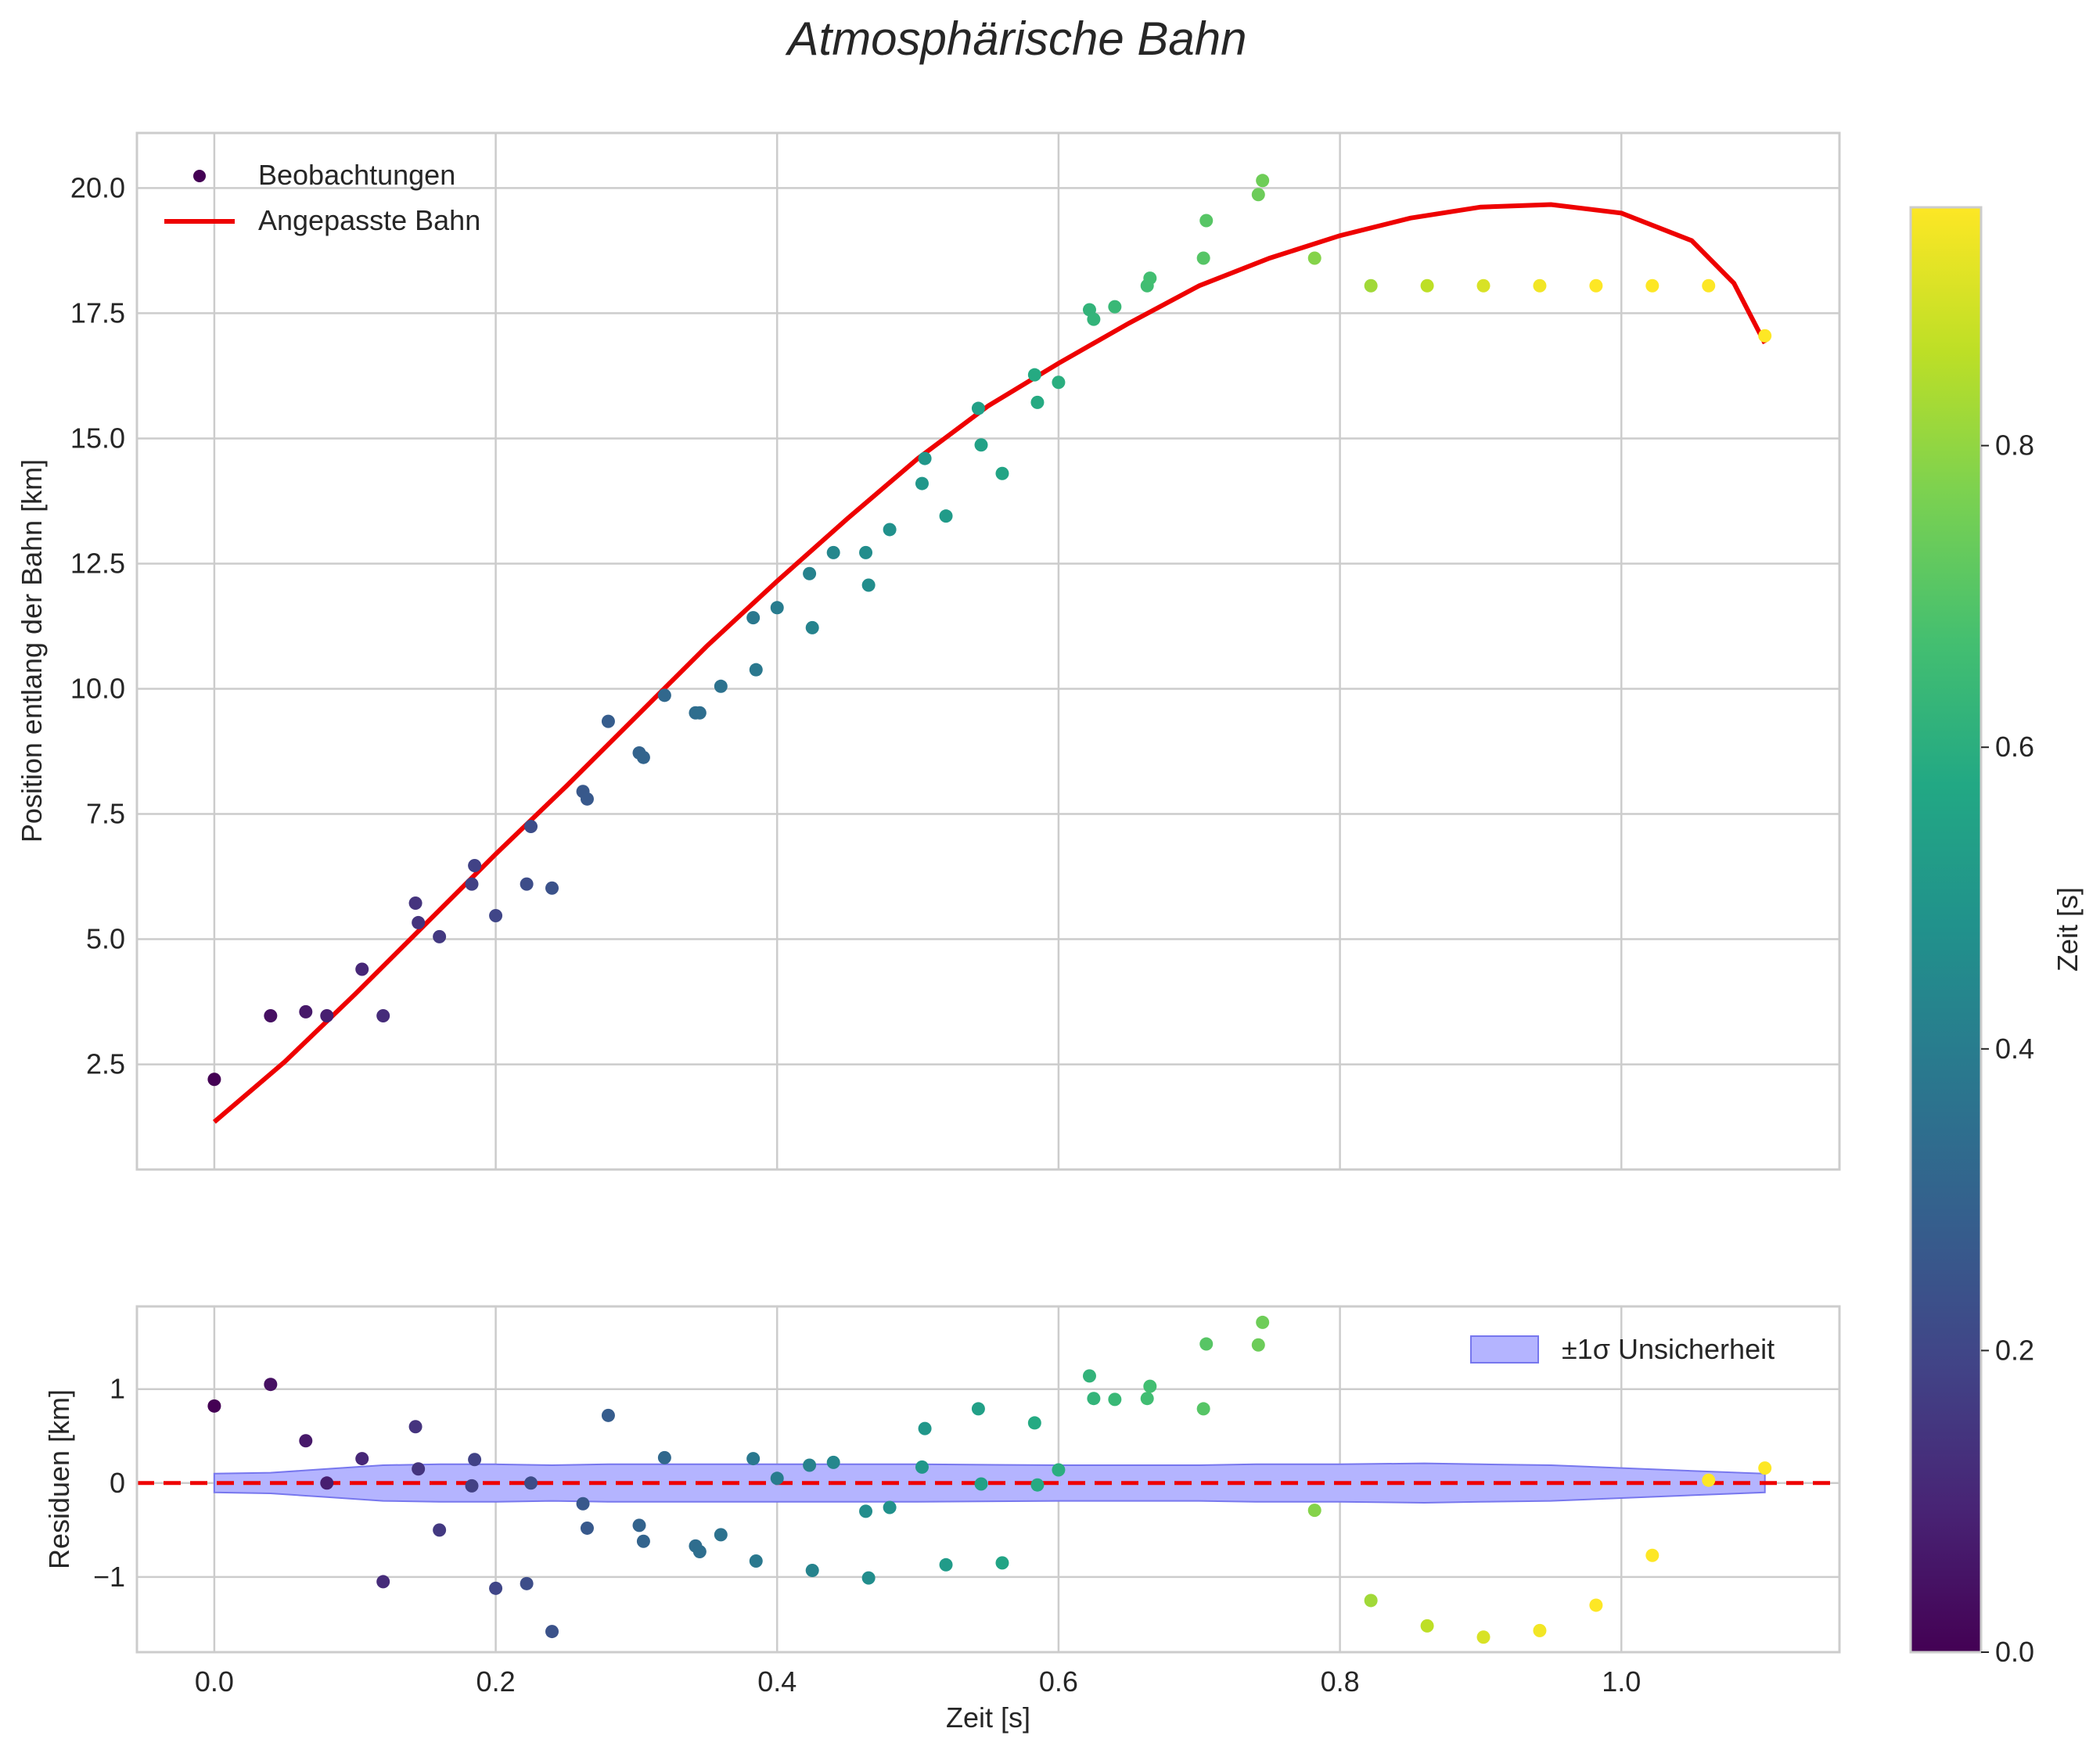 Image resolution: width=2100 pixels, height=1757 pixels. What do you see at coordinates (2067, 930) in the screenshot?
I see `colorbar-label: Zeit [s]` at bounding box center [2067, 930].